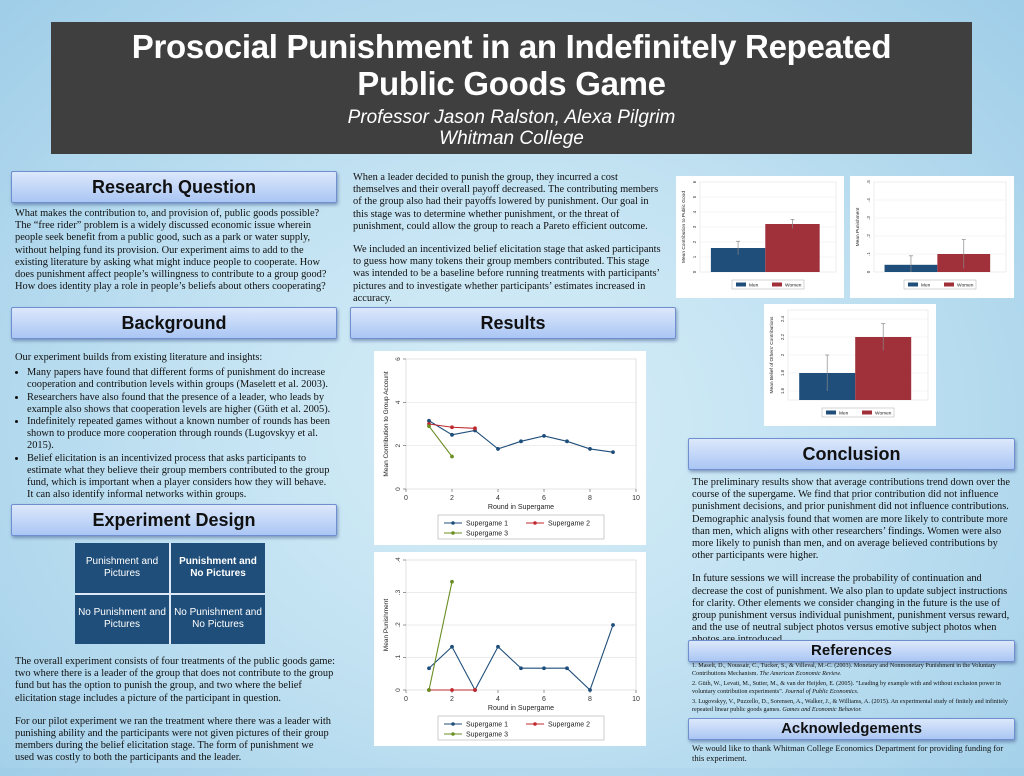 This screenshot has height=776, width=1024. What do you see at coordinates (800, 673) in the screenshot?
I see `reference-journal: The American Economic Review.` at bounding box center [800, 673].